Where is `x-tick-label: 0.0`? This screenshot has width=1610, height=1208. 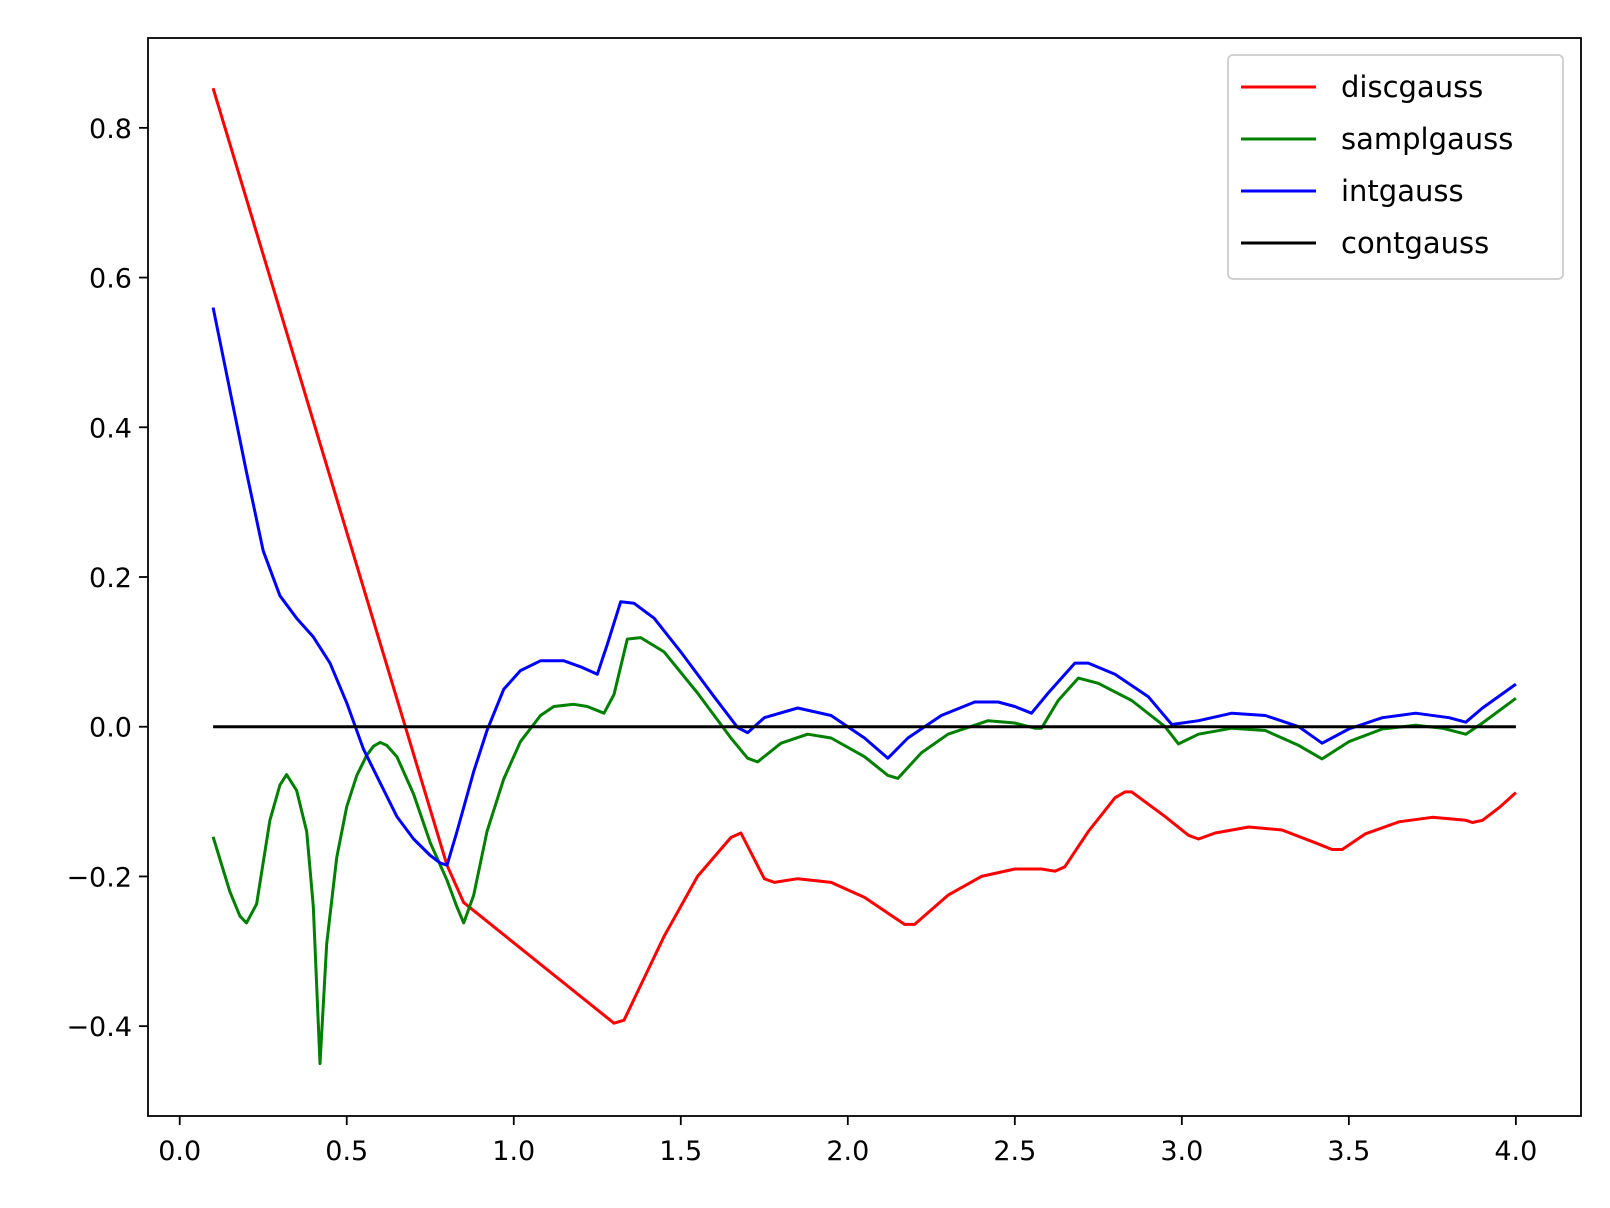
x-tick-label: 0.0 is located at coordinates (179, 1151).